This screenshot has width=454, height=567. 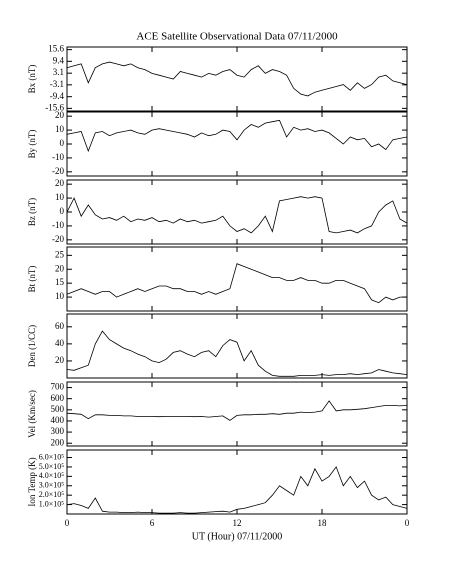 What do you see at coordinates (58, 431) in the screenshot?
I see `y-tick-label: 300` at bounding box center [58, 431].